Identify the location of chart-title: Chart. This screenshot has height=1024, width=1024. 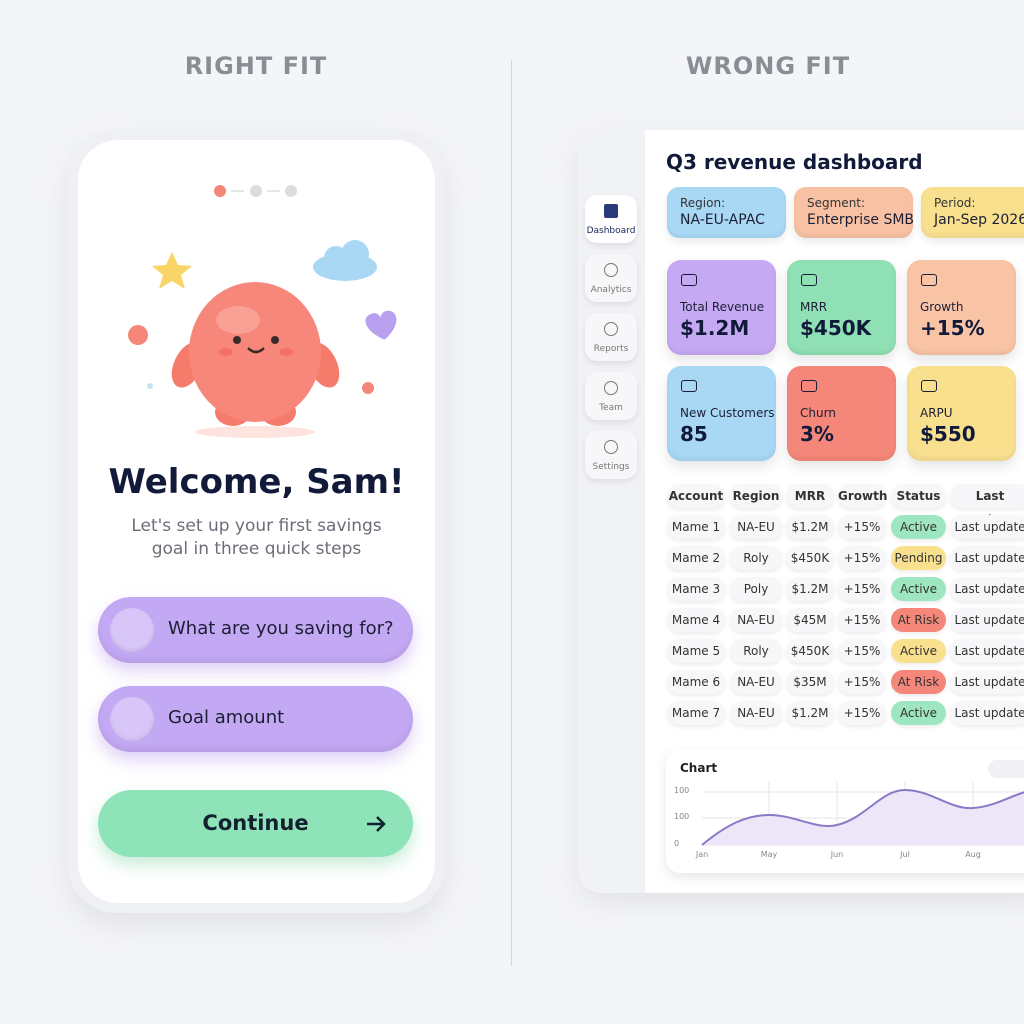
(699, 768).